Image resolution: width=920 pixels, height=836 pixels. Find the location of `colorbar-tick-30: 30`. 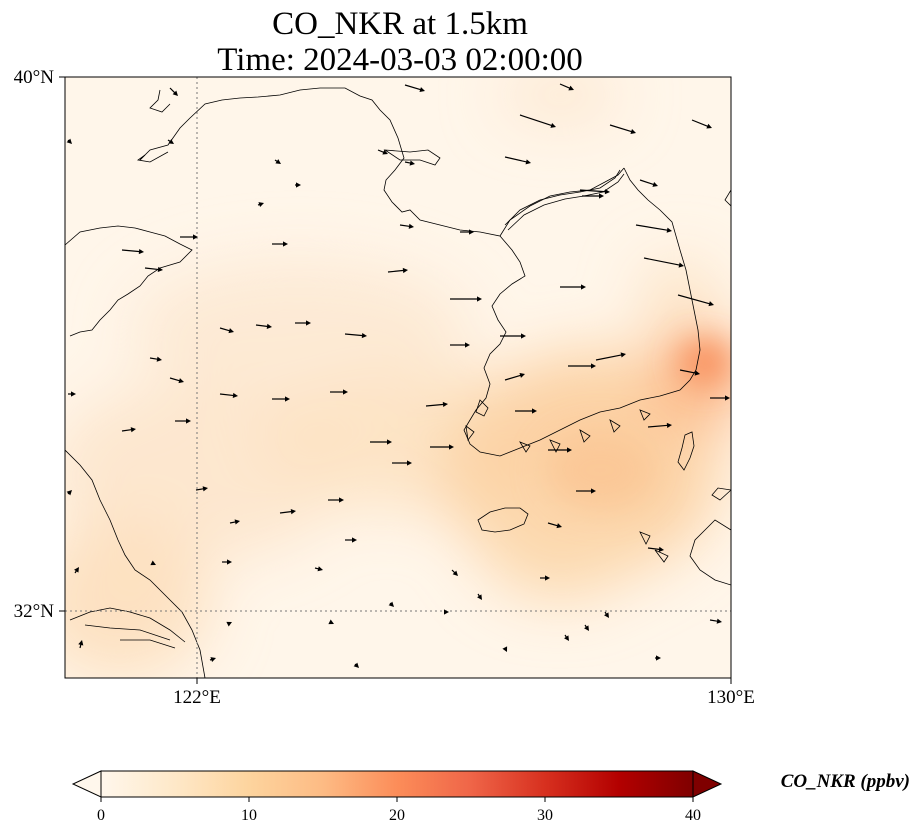

colorbar-tick-30: 30 is located at coordinates (545, 815).